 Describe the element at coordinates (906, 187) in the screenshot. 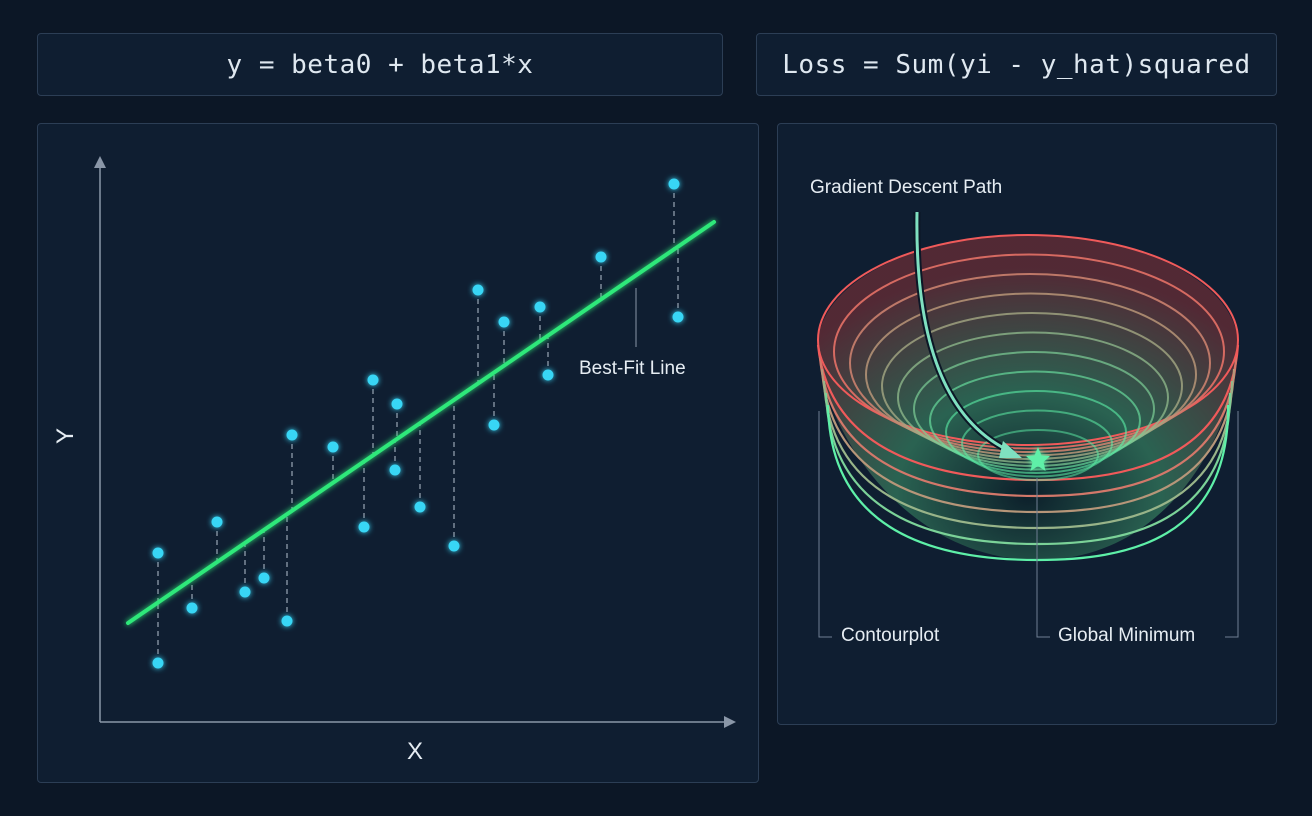

I see `gradient-descent-label: Gradient Descent Path` at that location.